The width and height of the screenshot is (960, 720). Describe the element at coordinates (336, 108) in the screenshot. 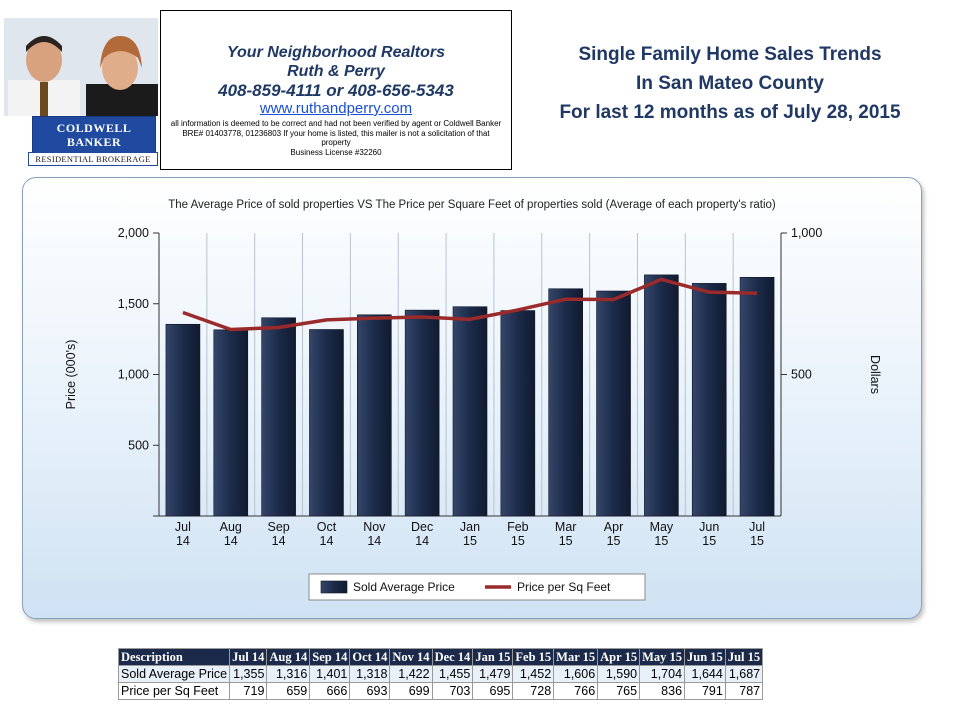

I see `website-link: www.ruthandperry.com` at that location.